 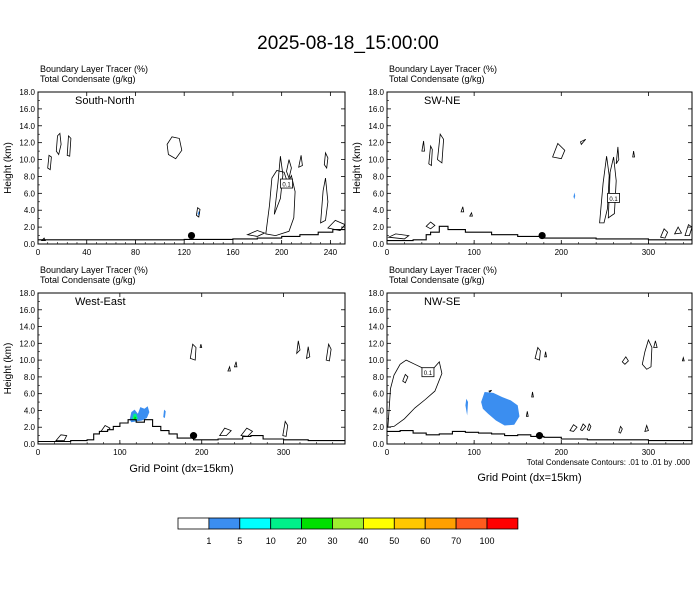 What do you see at coordinates (467, 407) in the screenshot?
I see `tracer-area` at bounding box center [467, 407].